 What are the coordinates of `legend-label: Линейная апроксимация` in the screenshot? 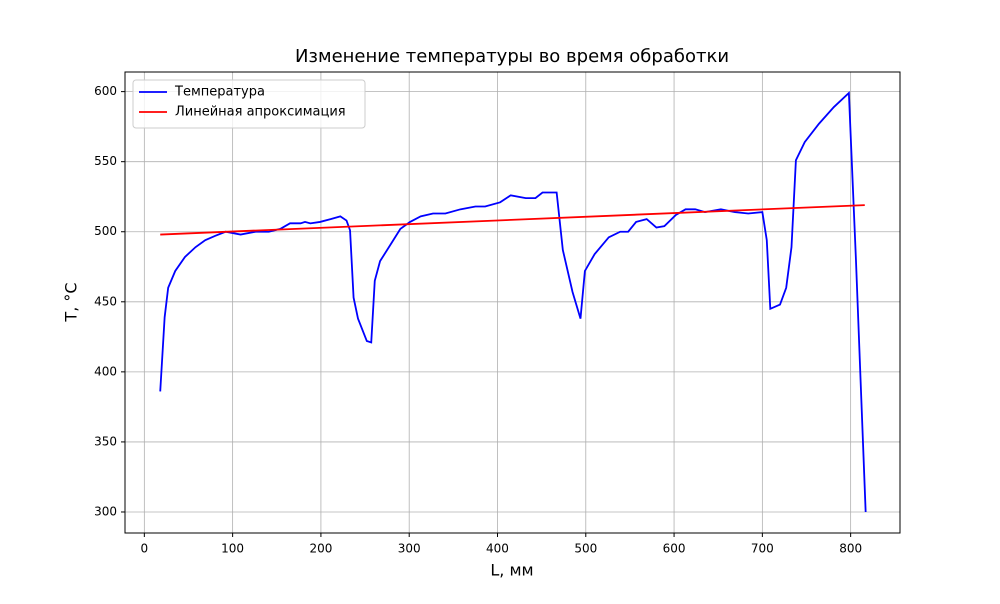 It's located at (260, 112).